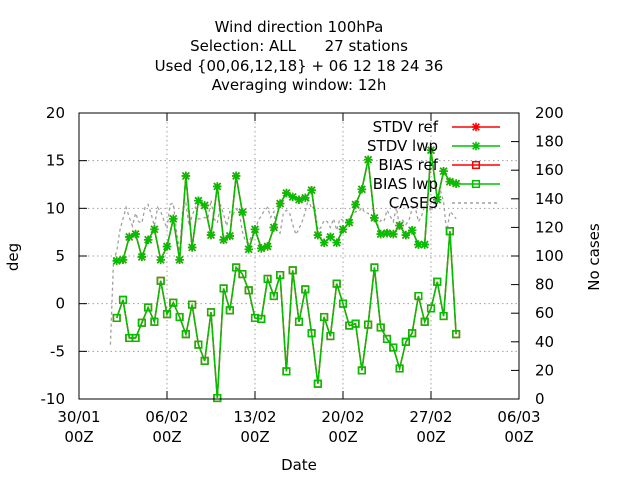 The image size is (640, 480). Describe the element at coordinates (60, 256) in the screenshot. I see `y-tick-label: 5` at that location.